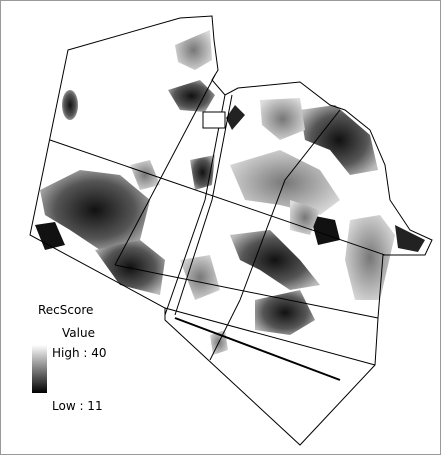 The image size is (441, 459). I want to click on legend-field: Value, so click(78, 333).